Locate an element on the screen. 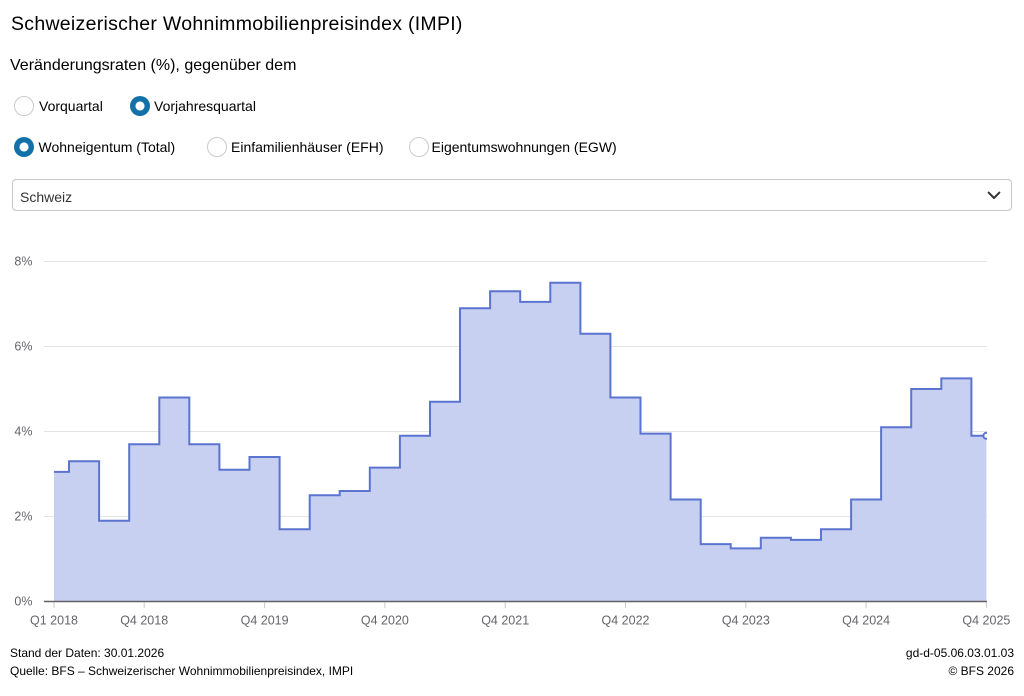  svg-text: 4% is located at coordinates (23, 432).